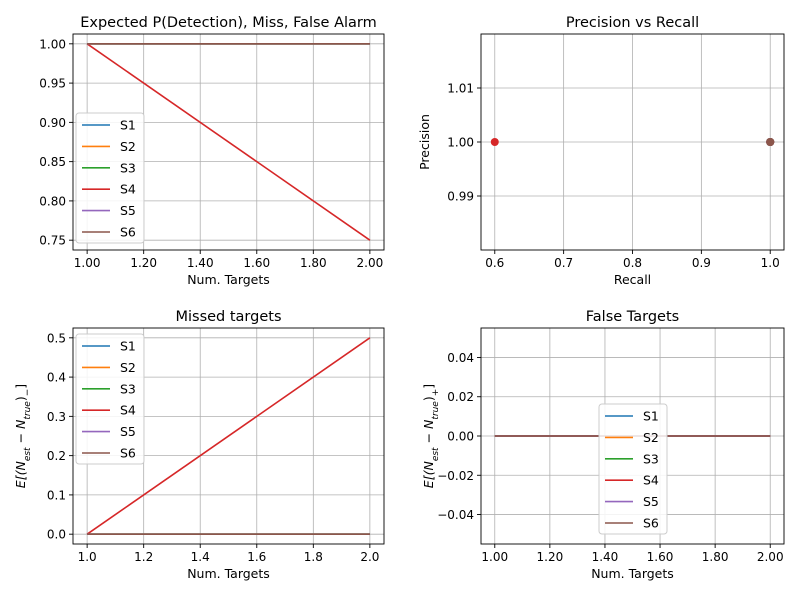 The image size is (800, 600). Describe the element at coordinates (494, 142) in the screenshot. I see `scatter-point-s4` at that location.